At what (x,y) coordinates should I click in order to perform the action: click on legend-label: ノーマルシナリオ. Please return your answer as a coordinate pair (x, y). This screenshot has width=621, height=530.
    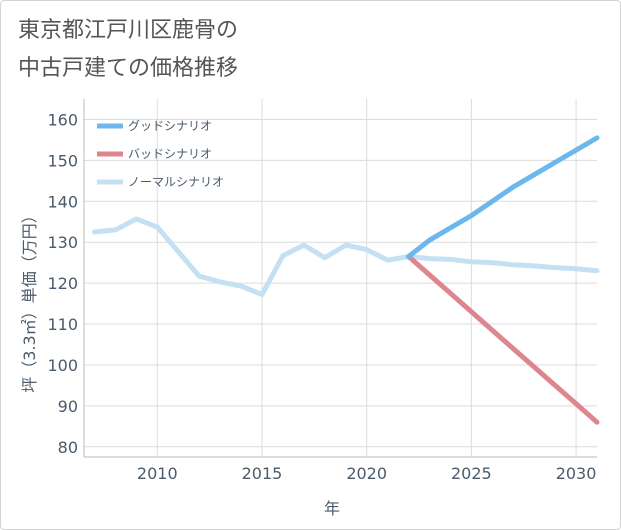
    Looking at the image, I should click on (176, 182).